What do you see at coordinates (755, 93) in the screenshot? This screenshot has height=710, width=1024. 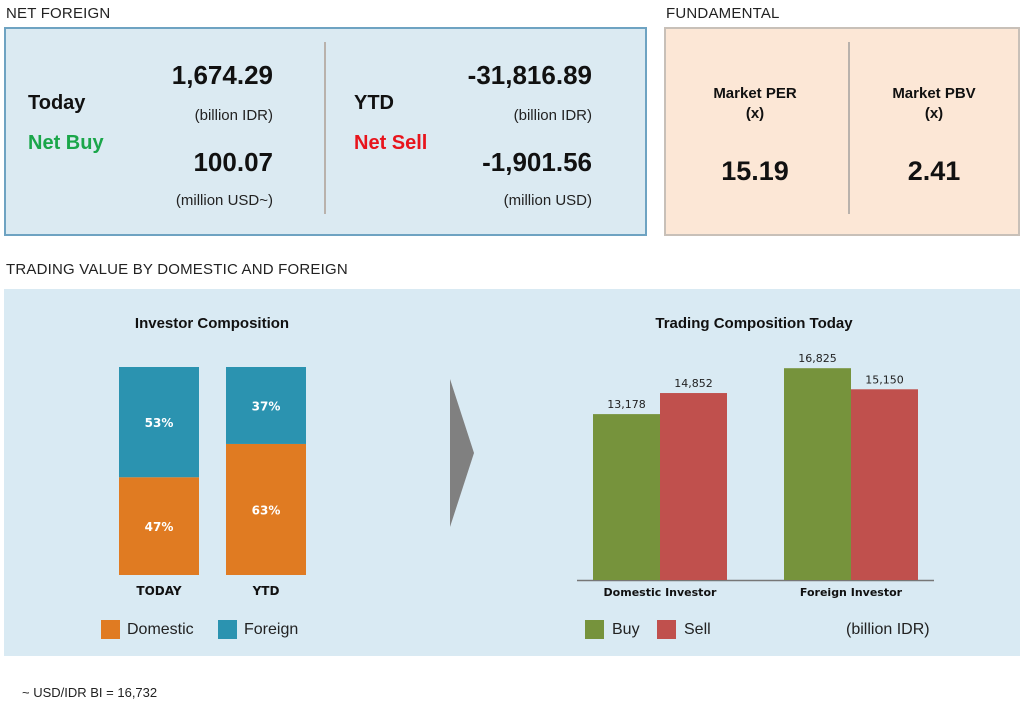 I see `market-per-label-line1: Market PER` at bounding box center [755, 93].